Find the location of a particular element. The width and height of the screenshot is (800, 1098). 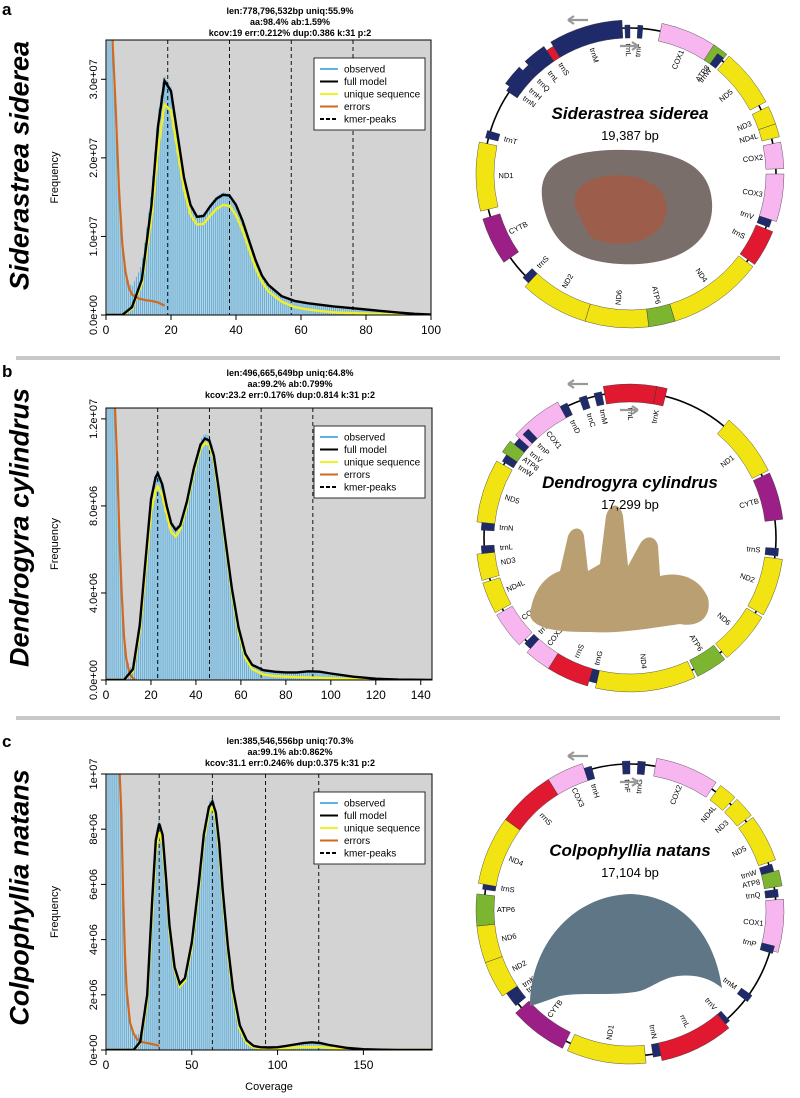

gene-label: trnK is located at coordinates (655, 416).